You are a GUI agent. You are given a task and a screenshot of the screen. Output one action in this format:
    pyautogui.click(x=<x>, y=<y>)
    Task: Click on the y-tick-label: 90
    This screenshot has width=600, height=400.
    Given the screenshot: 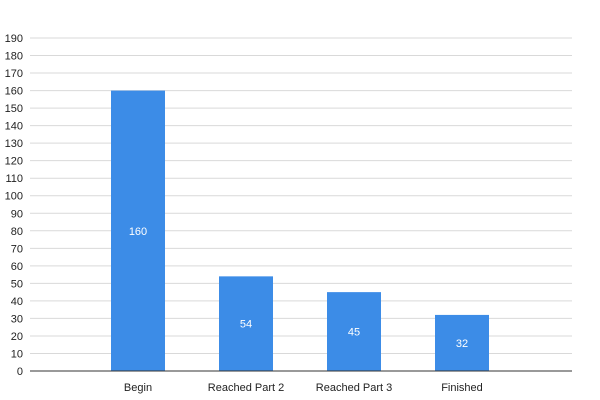 What is the action you would take?
    pyautogui.click(x=17, y=214)
    